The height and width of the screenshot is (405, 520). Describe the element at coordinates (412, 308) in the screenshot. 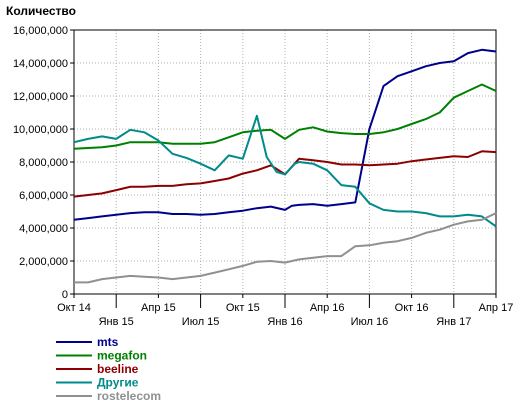

I see `x-tick-label: Окт 16` at that location.